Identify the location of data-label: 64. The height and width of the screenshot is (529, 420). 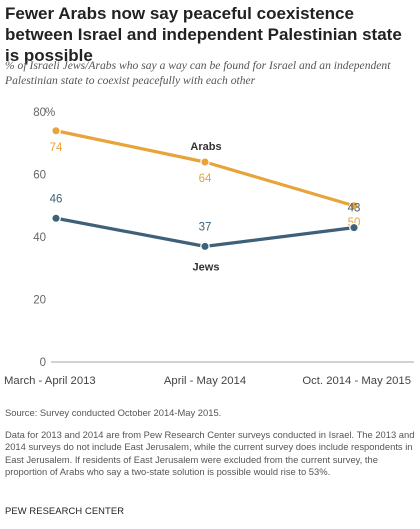
(205, 179).